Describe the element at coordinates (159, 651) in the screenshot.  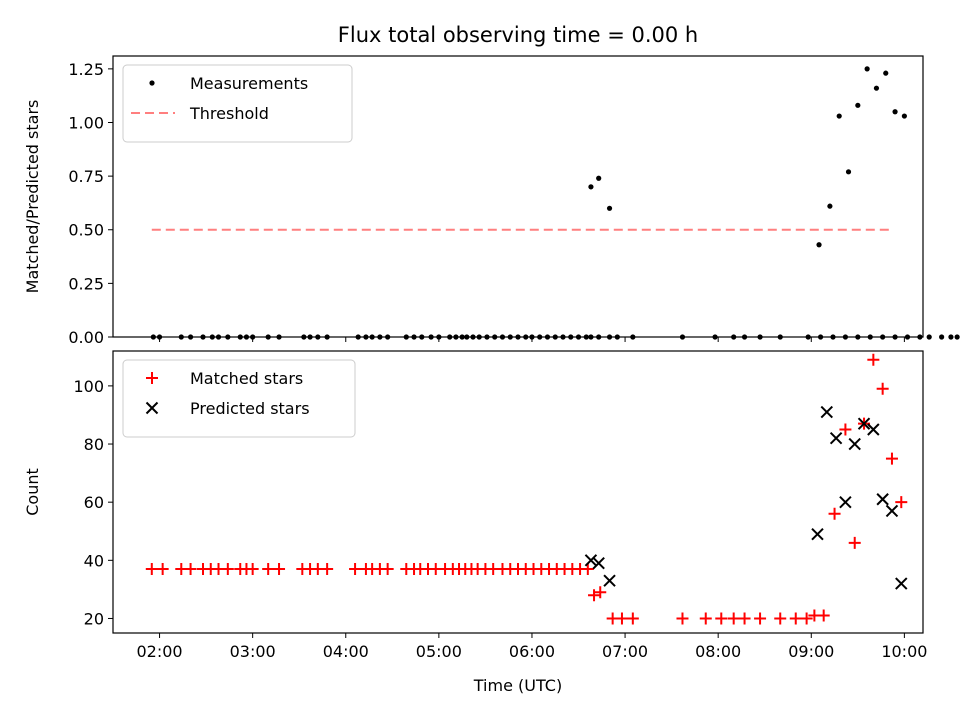
I see `x-tick-label: 02:00` at that location.